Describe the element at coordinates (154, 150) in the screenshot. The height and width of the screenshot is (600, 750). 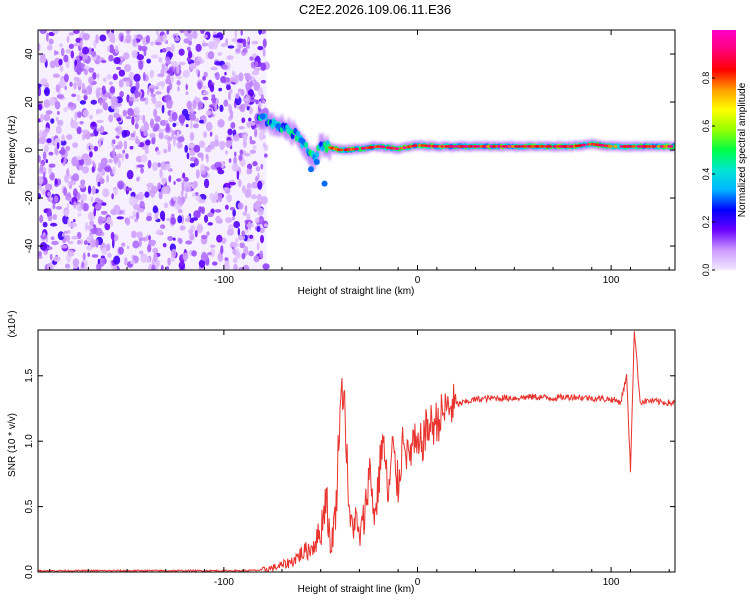
I see `noise-region` at that location.